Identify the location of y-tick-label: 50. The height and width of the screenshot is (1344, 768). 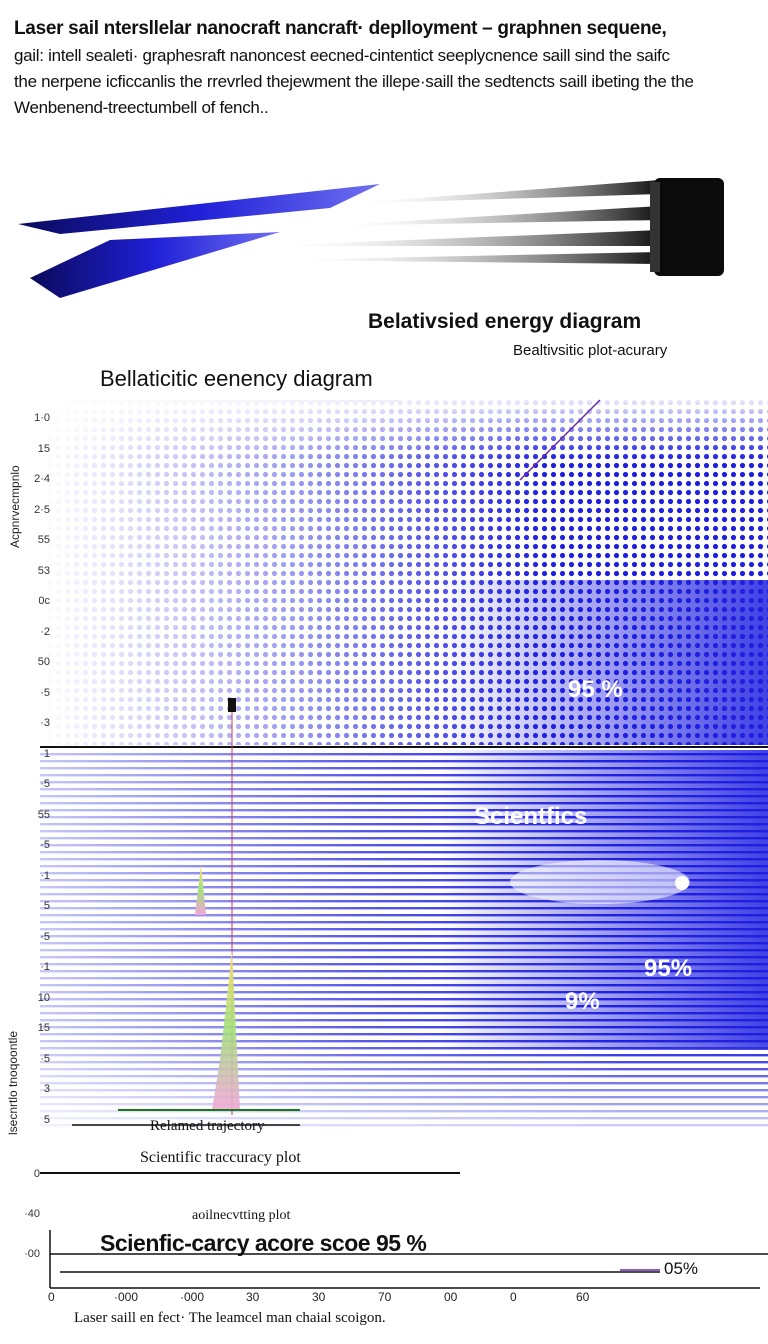
(43, 662).